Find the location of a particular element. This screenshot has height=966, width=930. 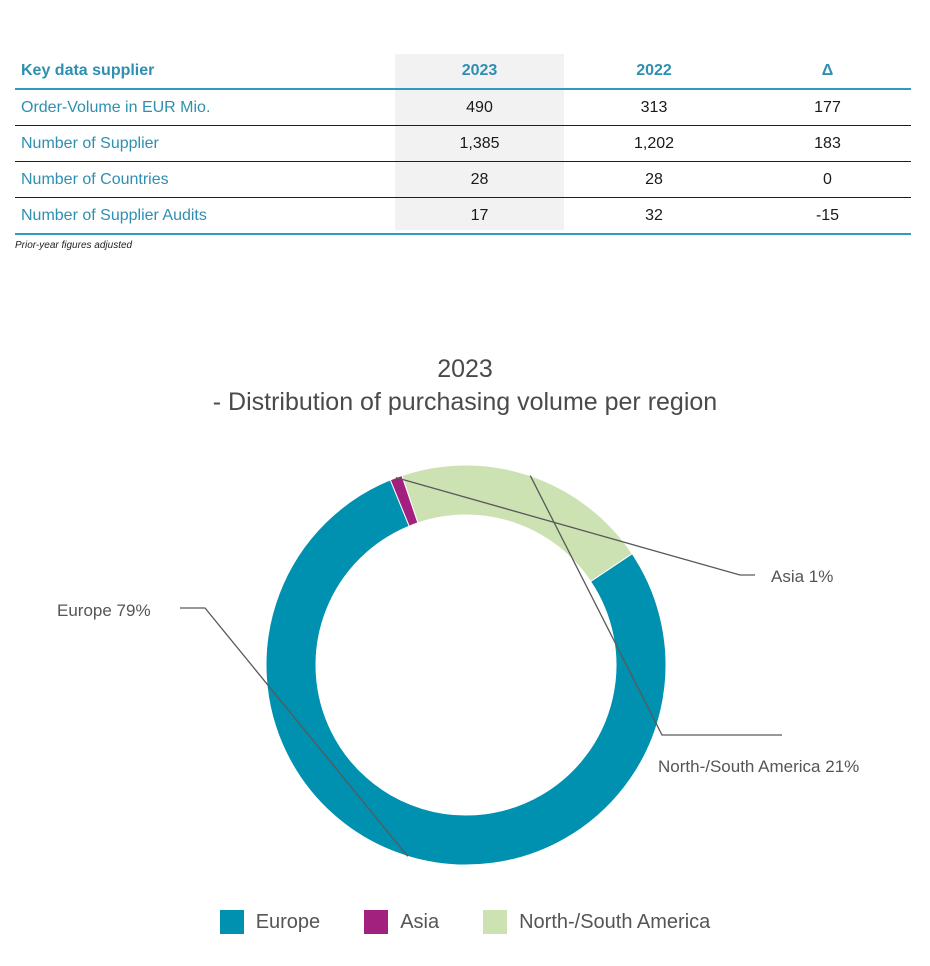

legend-item-asia: Asia is located at coordinates (401, 922).